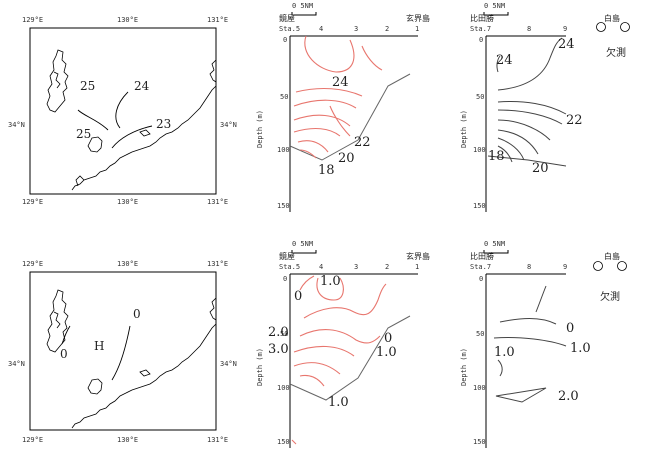  What do you see at coordinates (345, 301) in the screenshot?
I see `isoline-a` at bounding box center [345, 301].